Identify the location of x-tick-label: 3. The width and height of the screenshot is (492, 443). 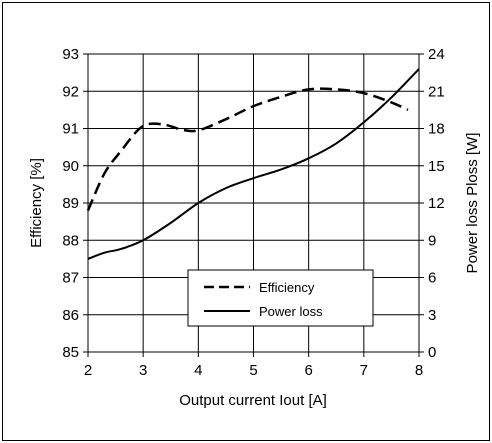
(143, 370).